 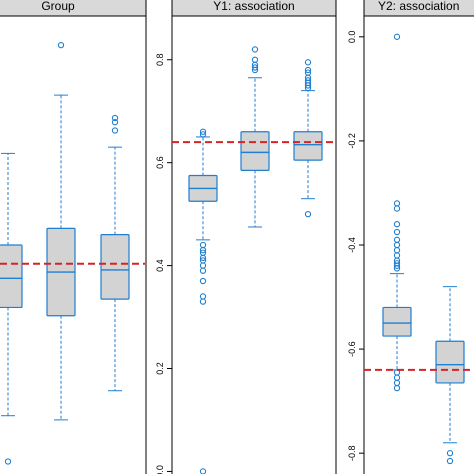 What do you see at coordinates (352, 453) in the screenshot?
I see `y-tick-label: -0.8` at bounding box center [352, 453].